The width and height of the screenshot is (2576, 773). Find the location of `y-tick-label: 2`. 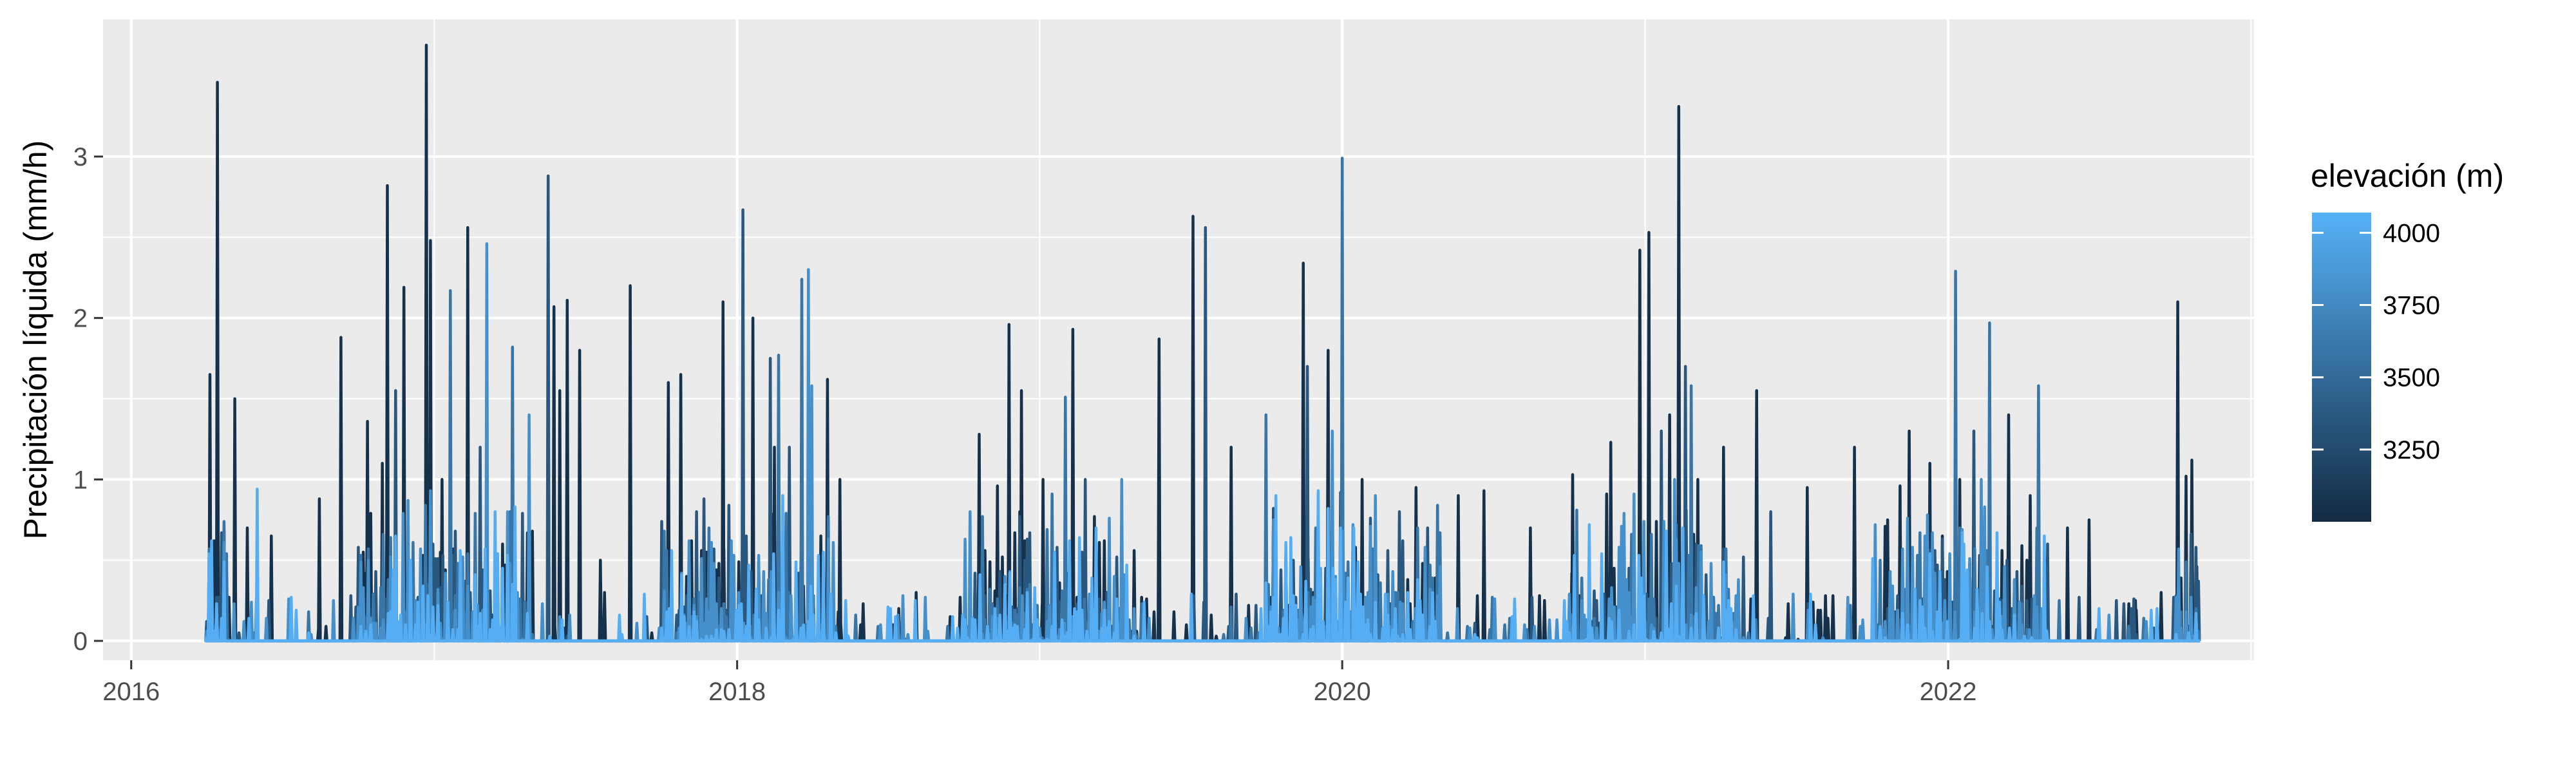

y-tick-label: 2 is located at coordinates (80, 319).